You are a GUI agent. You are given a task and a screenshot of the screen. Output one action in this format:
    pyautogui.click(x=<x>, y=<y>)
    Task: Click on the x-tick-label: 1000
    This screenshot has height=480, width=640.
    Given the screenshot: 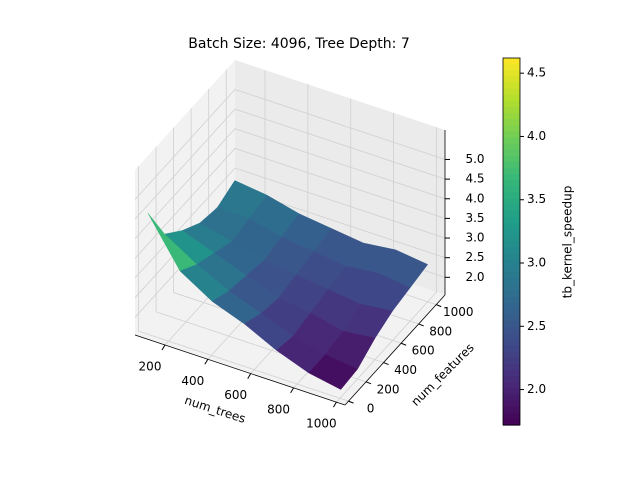 What is the action you would take?
    pyautogui.click(x=321, y=424)
    